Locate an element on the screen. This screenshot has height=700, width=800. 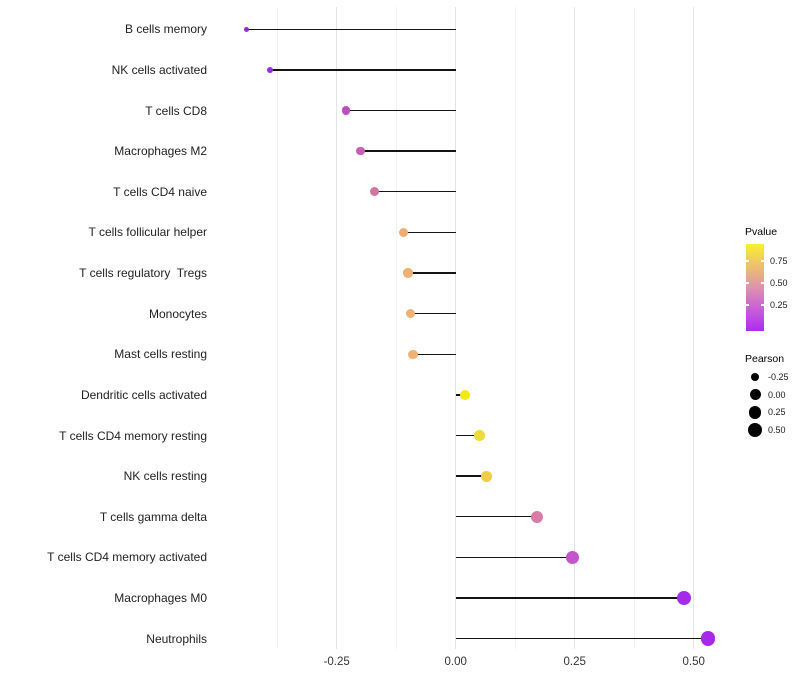
category-label: T cells gamma delta is located at coordinates (153, 516).